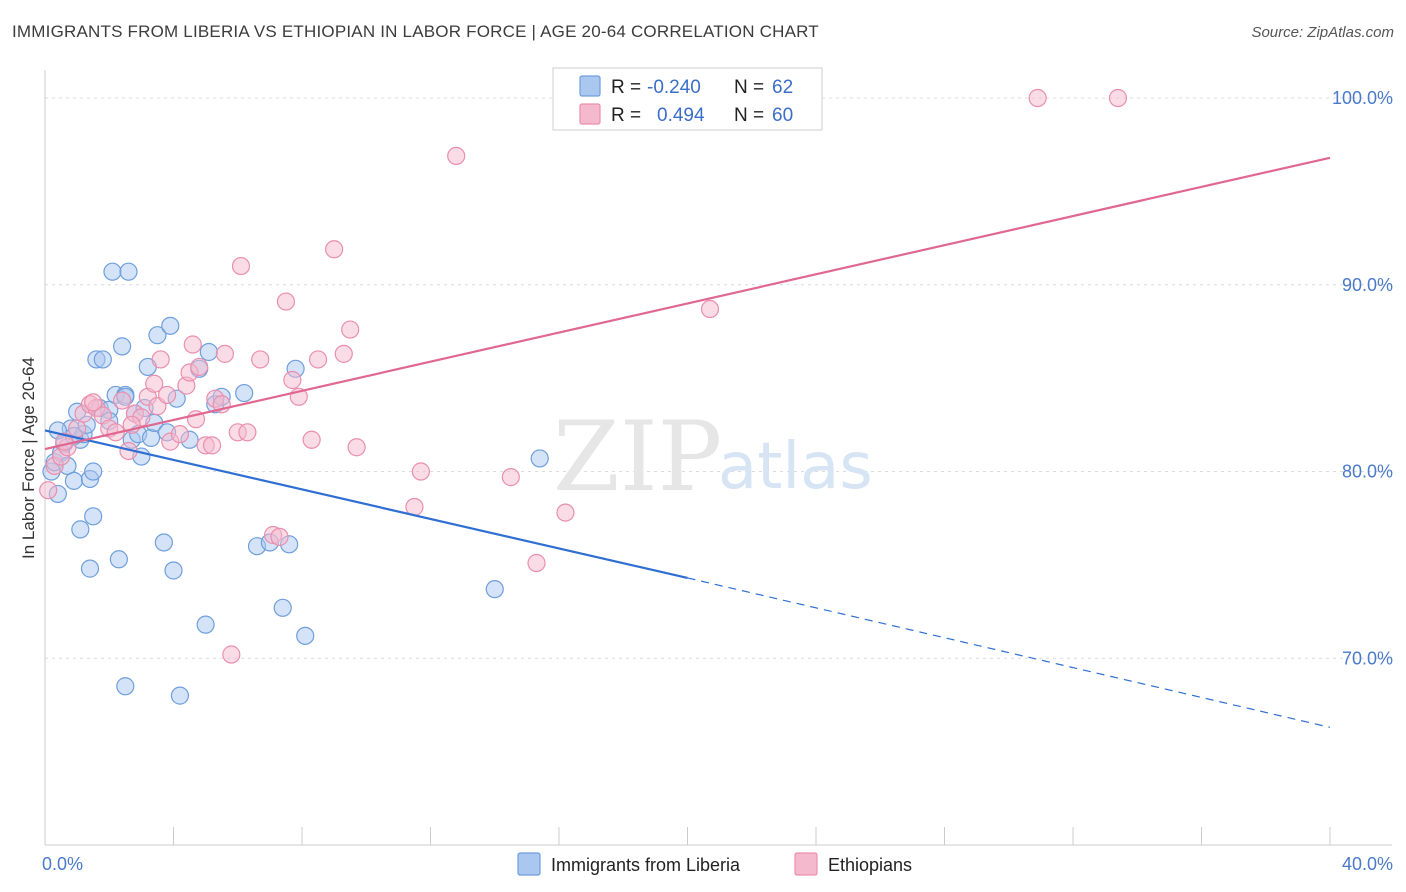  What do you see at coordinates (749, 87) in the screenshot?
I see `legend-n-label-liberia: N =` at bounding box center [749, 87].